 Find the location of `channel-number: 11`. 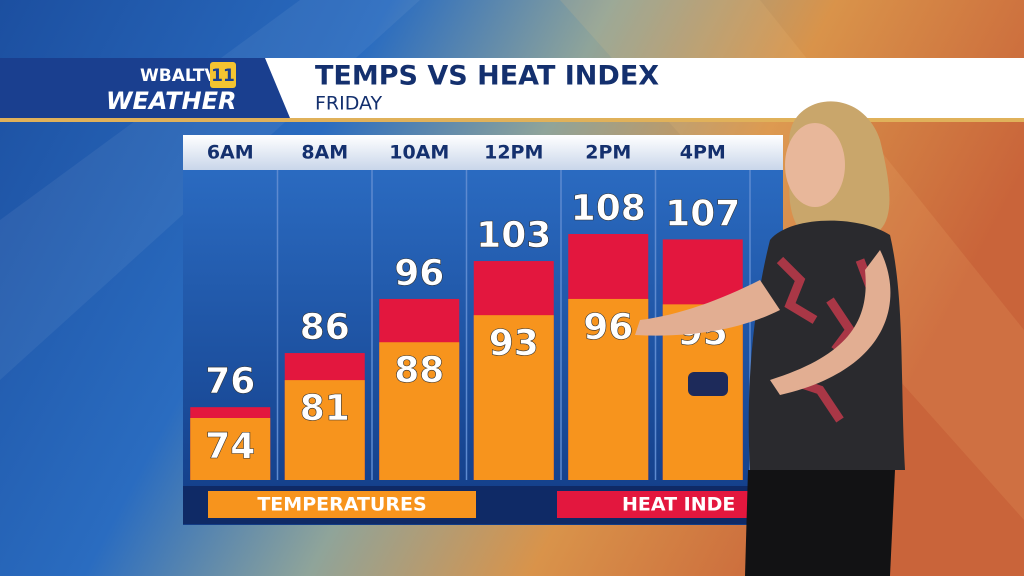

channel-number: 11 is located at coordinates (223, 76).